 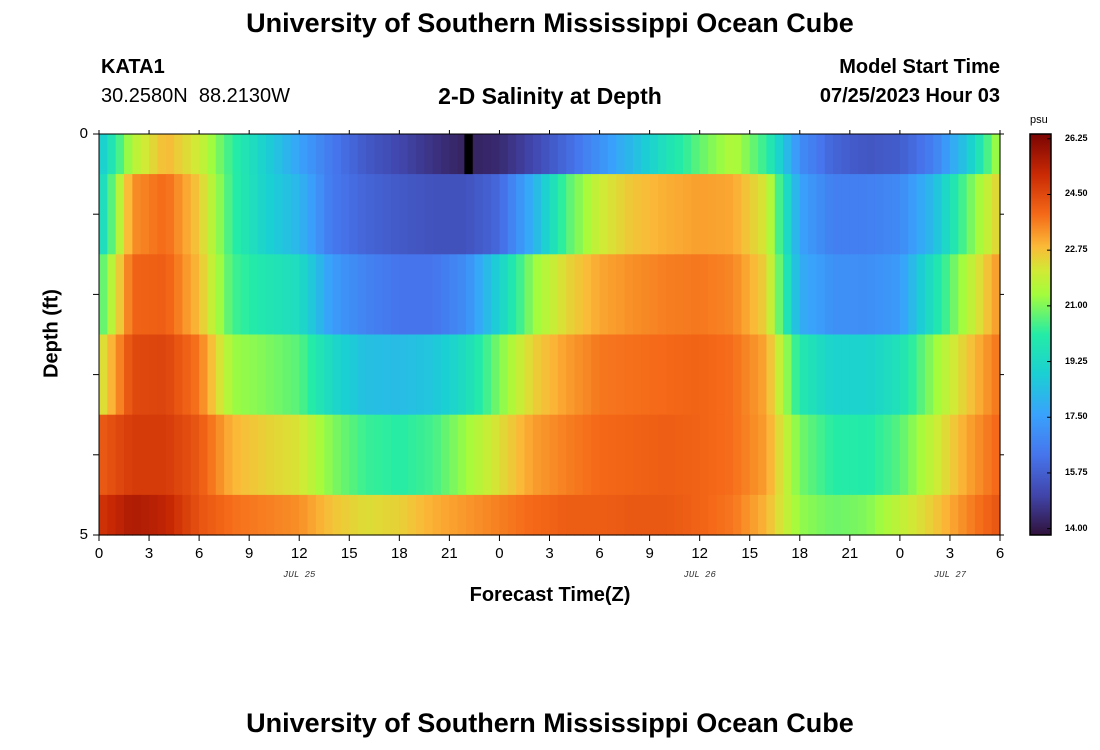 What do you see at coordinates (800, 553) in the screenshot?
I see `x-tick-label: 18` at bounding box center [800, 553].